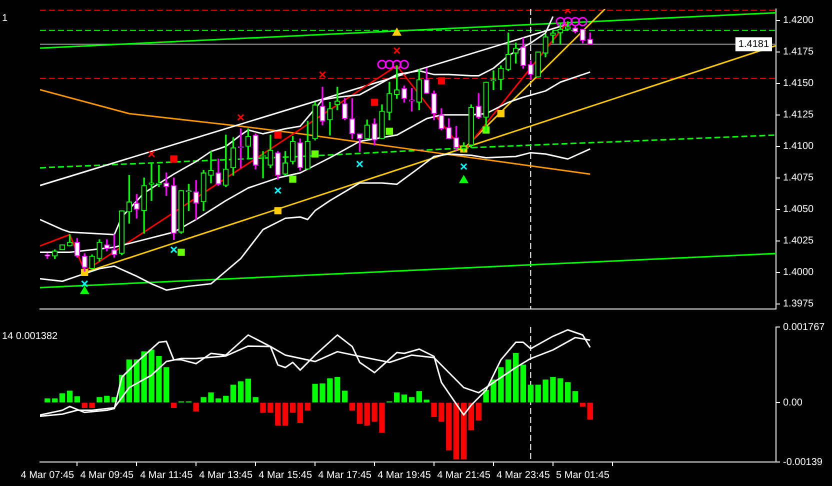  I want to click on x-tick-label: 4 Mar 19:45, so click(405, 475).